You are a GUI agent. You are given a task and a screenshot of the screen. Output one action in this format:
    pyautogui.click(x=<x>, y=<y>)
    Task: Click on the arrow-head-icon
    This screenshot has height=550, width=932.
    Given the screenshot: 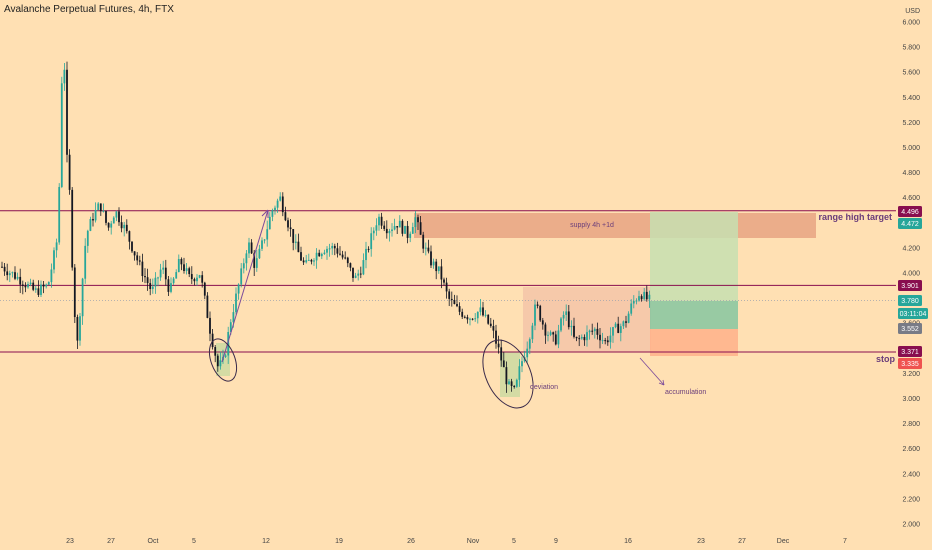 What is the action you would take?
    pyautogui.click(x=265, y=213)
    